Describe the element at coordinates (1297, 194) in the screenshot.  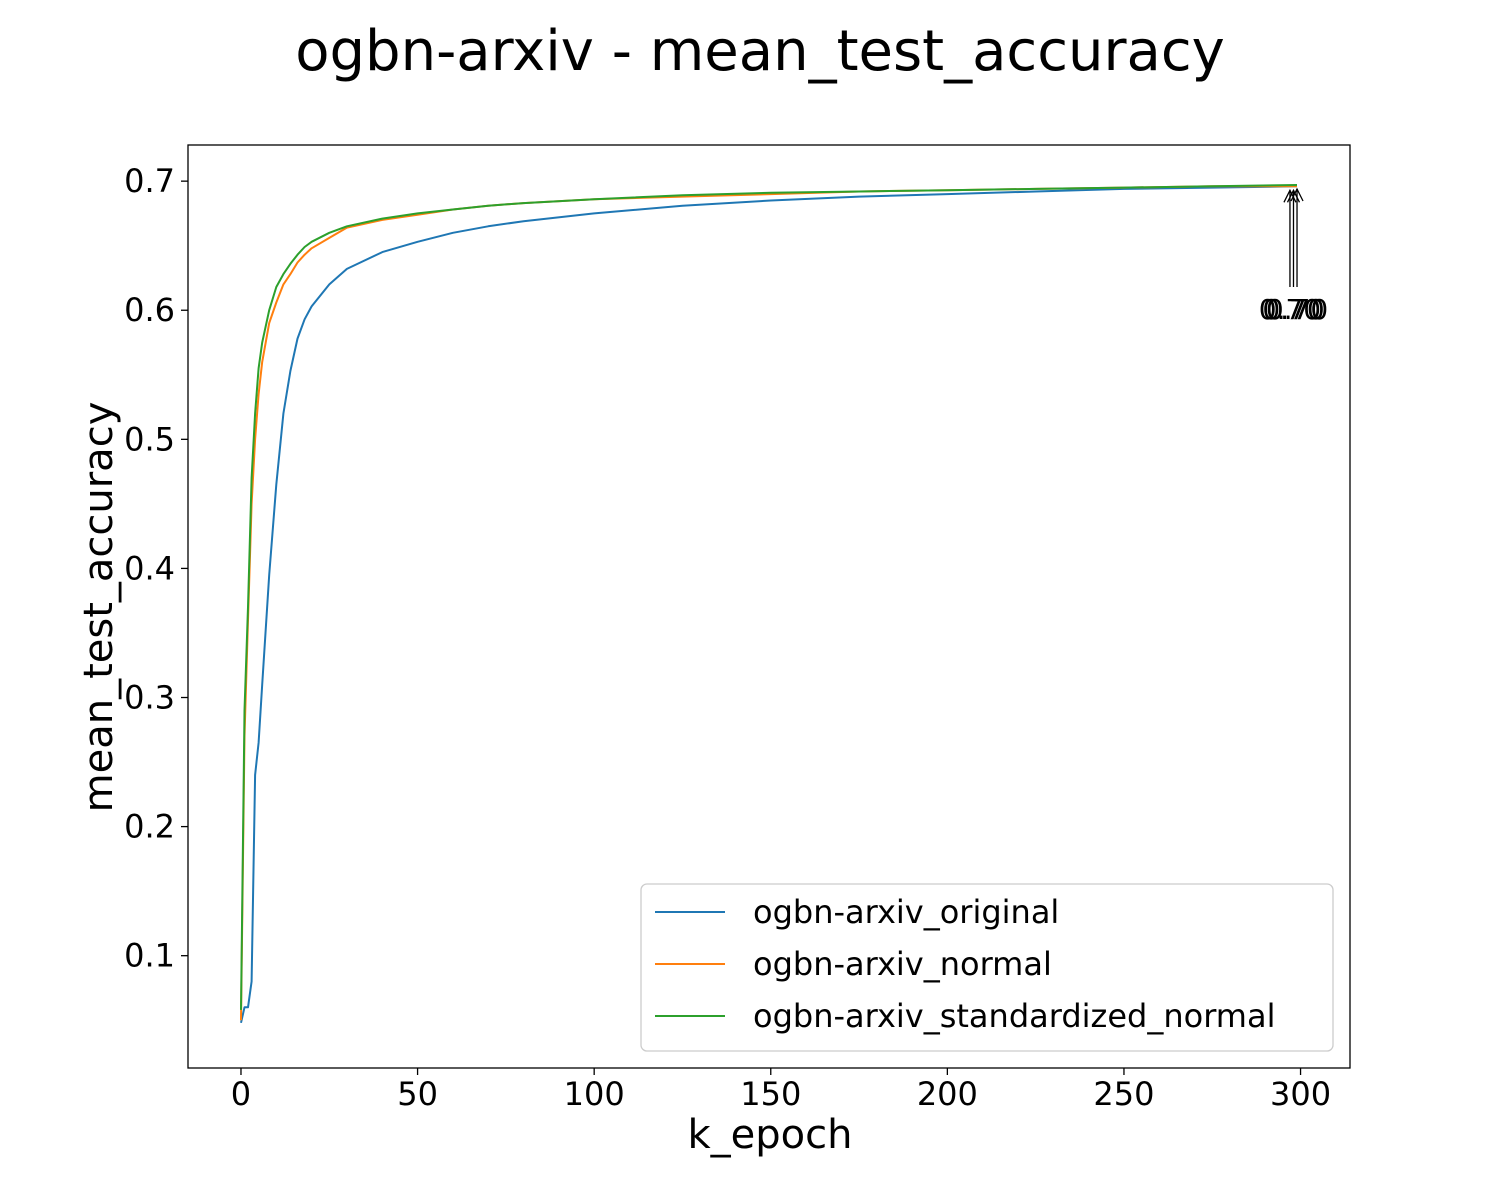
I see `annotation-arrow-head` at that location.